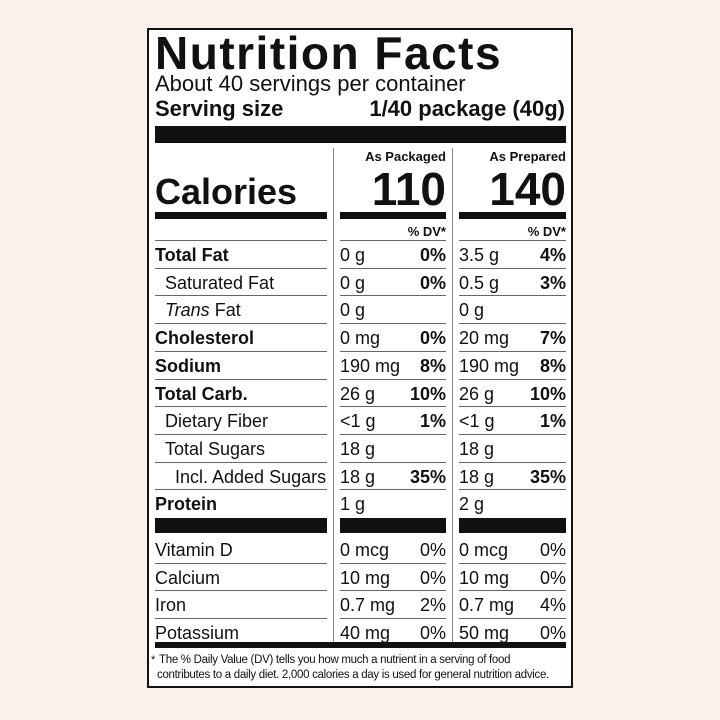  I want to click on nutrient-name: Saturated Fat, so click(220, 282).